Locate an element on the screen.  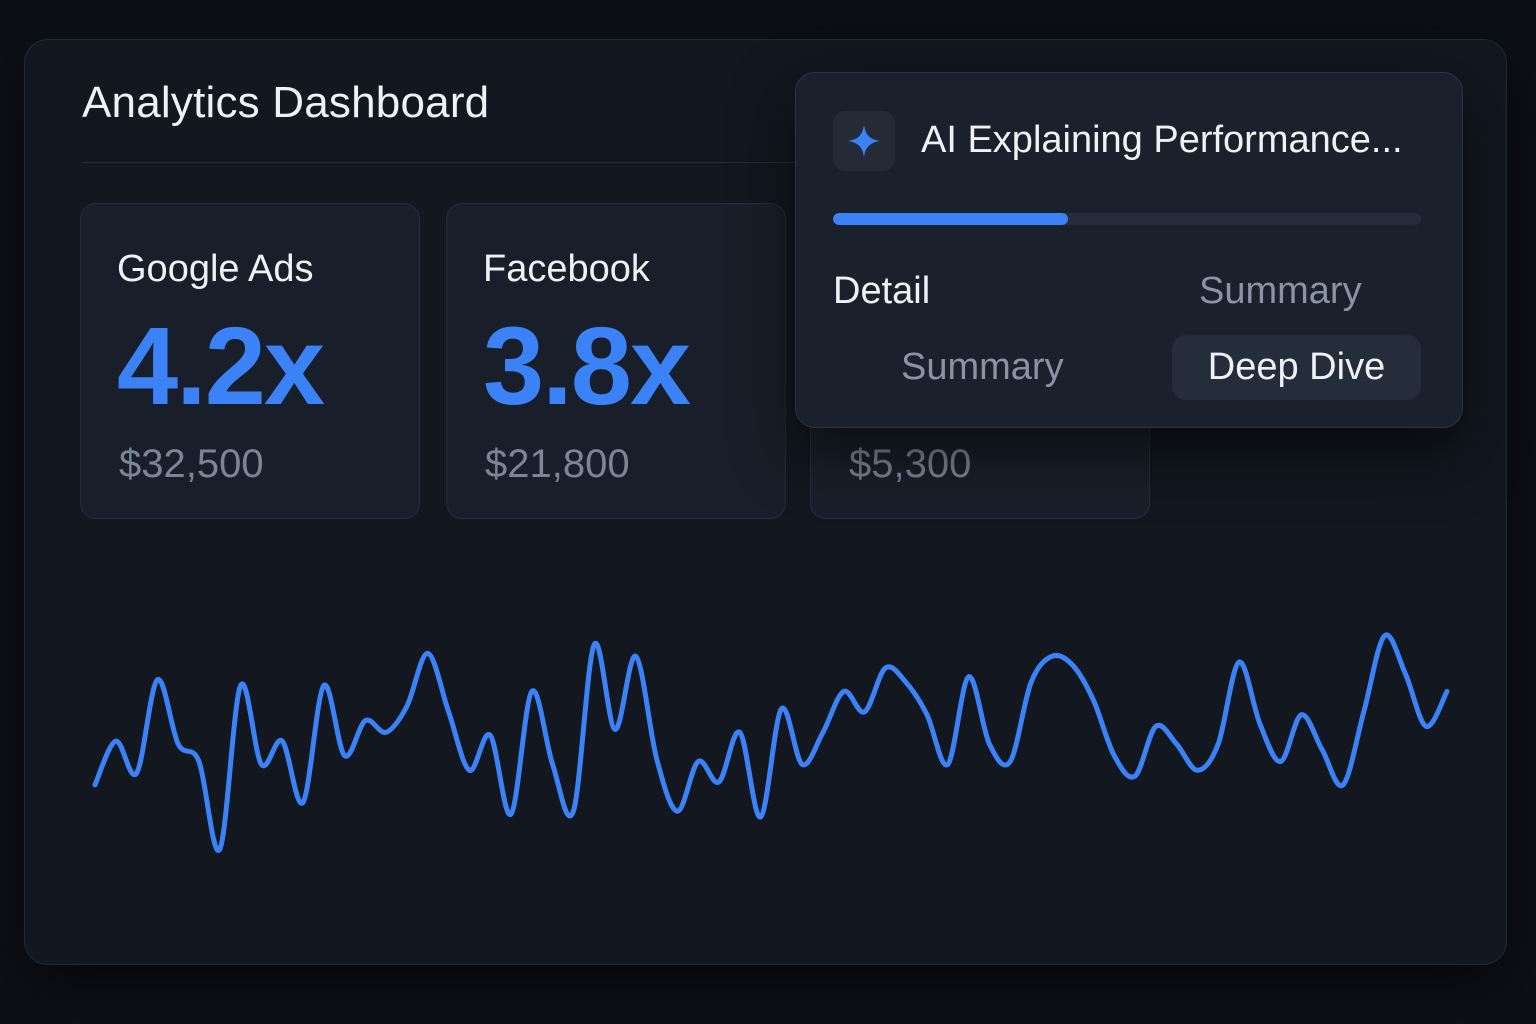
sparkle-icon is located at coordinates (864, 141).